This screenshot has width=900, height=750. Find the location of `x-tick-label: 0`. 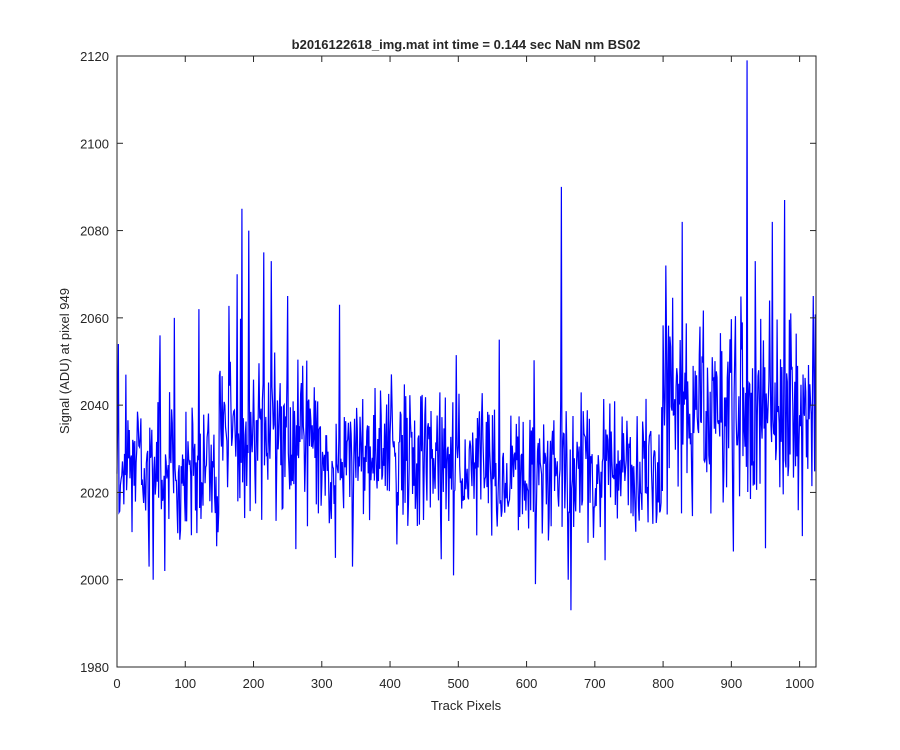

x-tick-label: 0 is located at coordinates (116, 683).